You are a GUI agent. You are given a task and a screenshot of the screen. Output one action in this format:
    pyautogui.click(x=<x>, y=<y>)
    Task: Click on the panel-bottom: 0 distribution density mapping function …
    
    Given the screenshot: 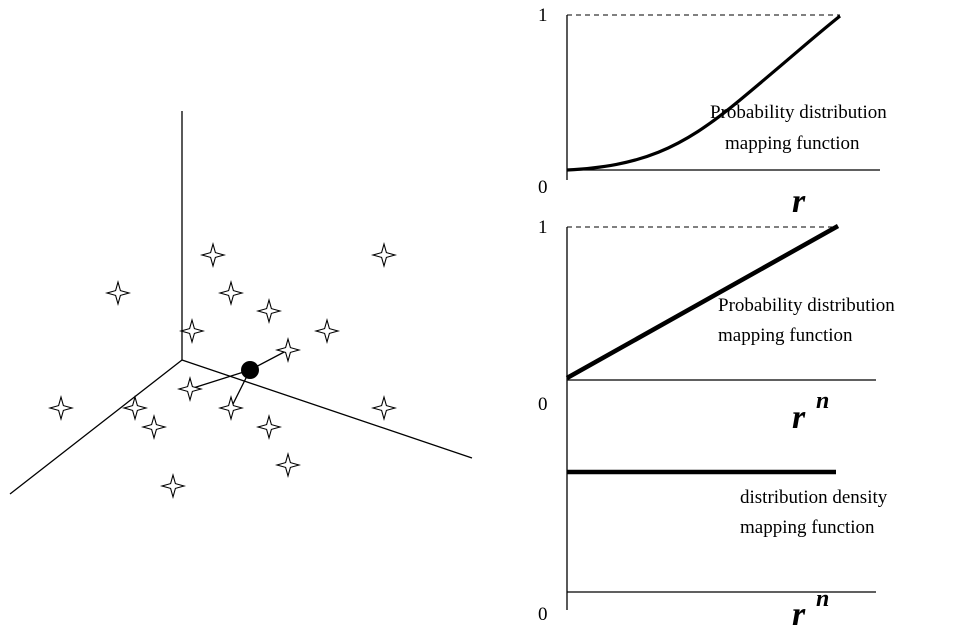 What is the action you would take?
    pyautogui.click(x=713, y=504)
    